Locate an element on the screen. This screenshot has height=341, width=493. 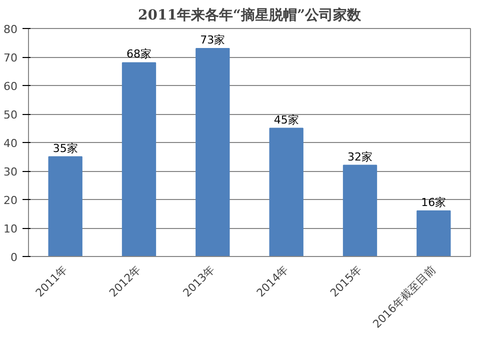
y-tick-label: 50 is located at coordinates (11, 115).